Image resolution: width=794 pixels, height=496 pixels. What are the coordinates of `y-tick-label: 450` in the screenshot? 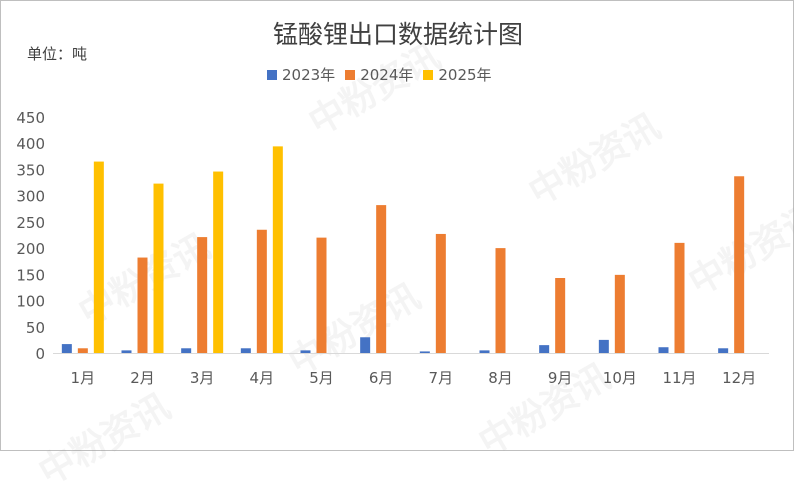 It's located at (30, 118).